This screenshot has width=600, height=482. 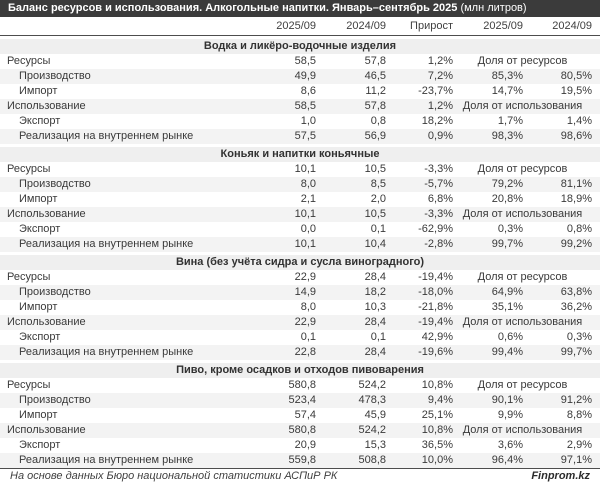 I want to click on value-cell: -19,6%, so click(x=435, y=352).